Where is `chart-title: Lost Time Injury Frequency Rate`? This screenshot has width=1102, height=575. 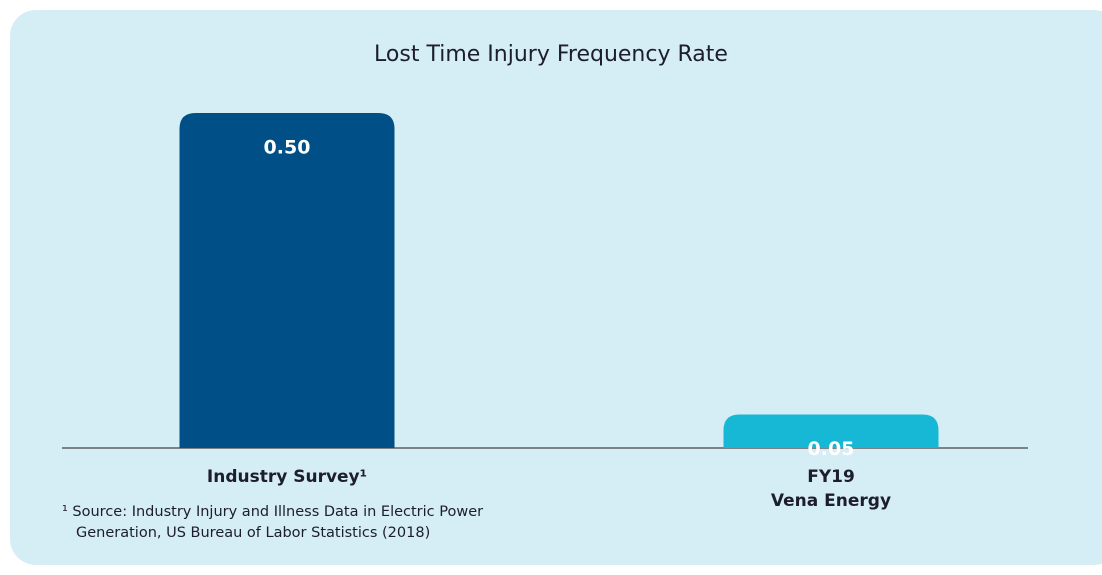 chart-title: Lost Time Injury Frequency Rate is located at coordinates (551, 54).